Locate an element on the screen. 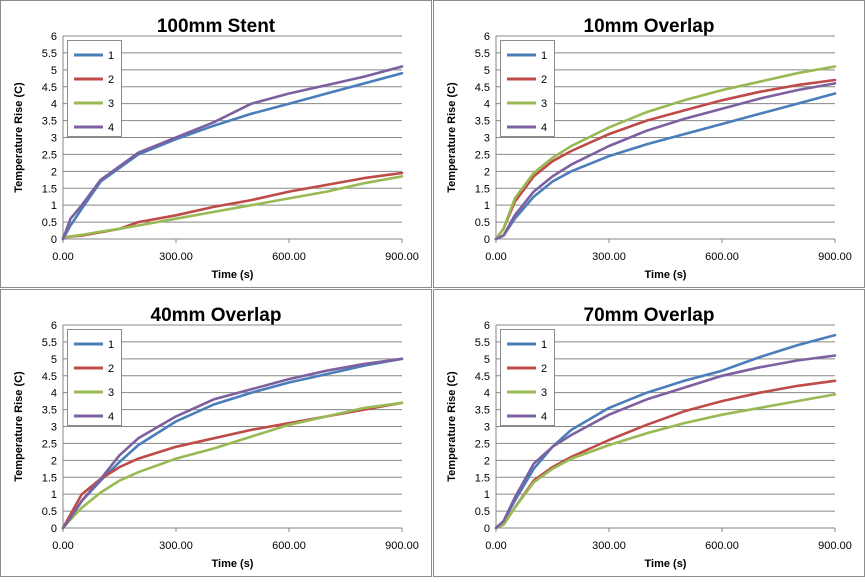  chart-title: 100mm Stent is located at coordinates (216, 26).